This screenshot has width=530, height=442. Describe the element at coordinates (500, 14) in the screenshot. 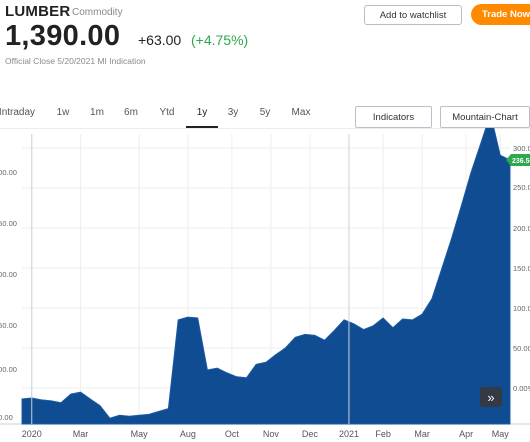

I see `trade-now-button: Trade Now` at that location.